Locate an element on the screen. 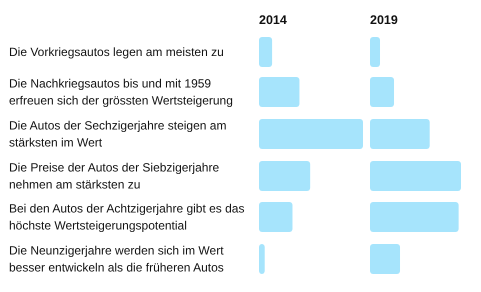 Image resolution: width=481 pixels, height=292 pixels. chart-title: 2014 is located at coordinates (273, 20).